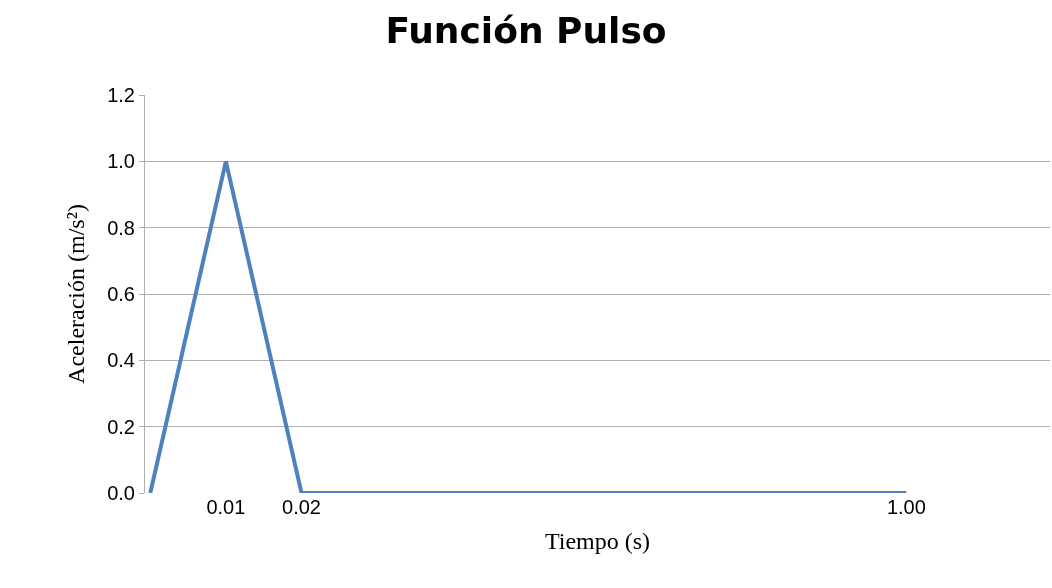 This screenshot has width=1052, height=588. Describe the element at coordinates (121, 493) in the screenshot. I see `y-tick-label: 0.0` at that location.